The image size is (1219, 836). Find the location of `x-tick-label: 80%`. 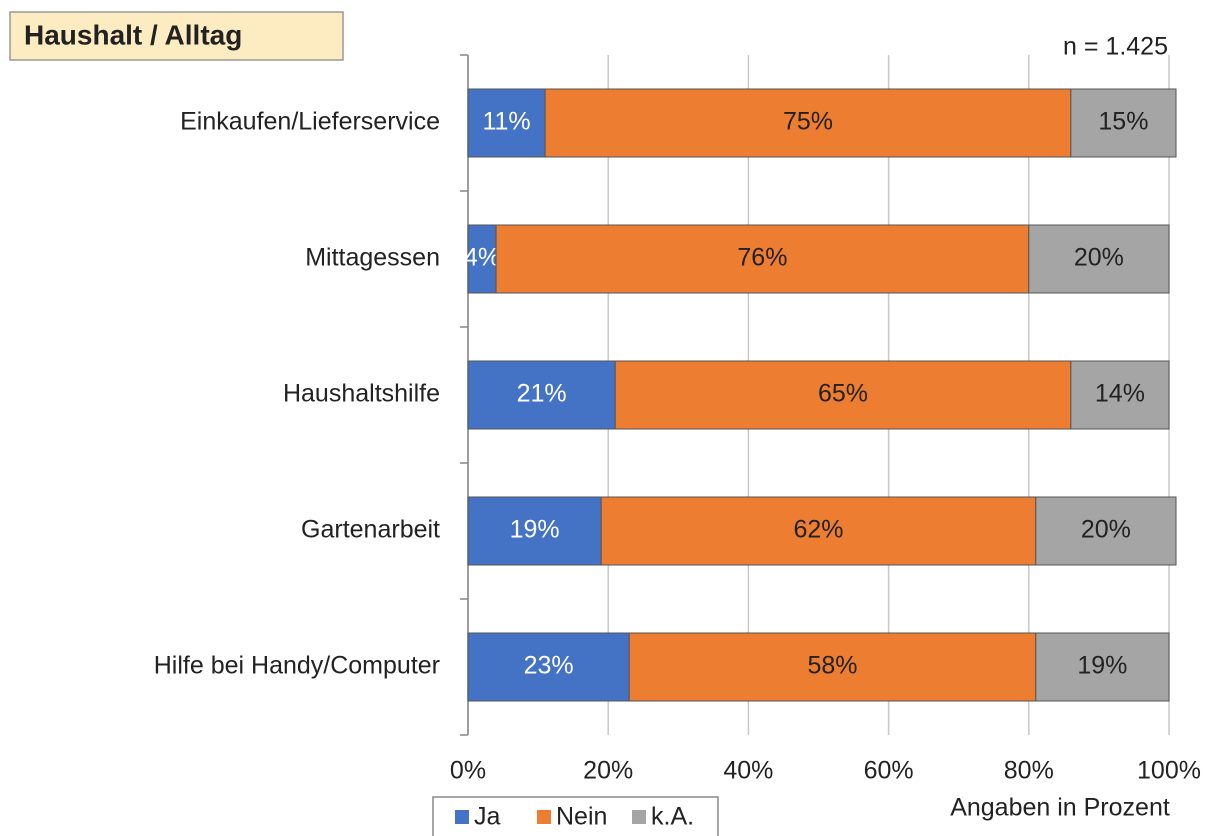

x-tick-label: 80% is located at coordinates (1029, 771).